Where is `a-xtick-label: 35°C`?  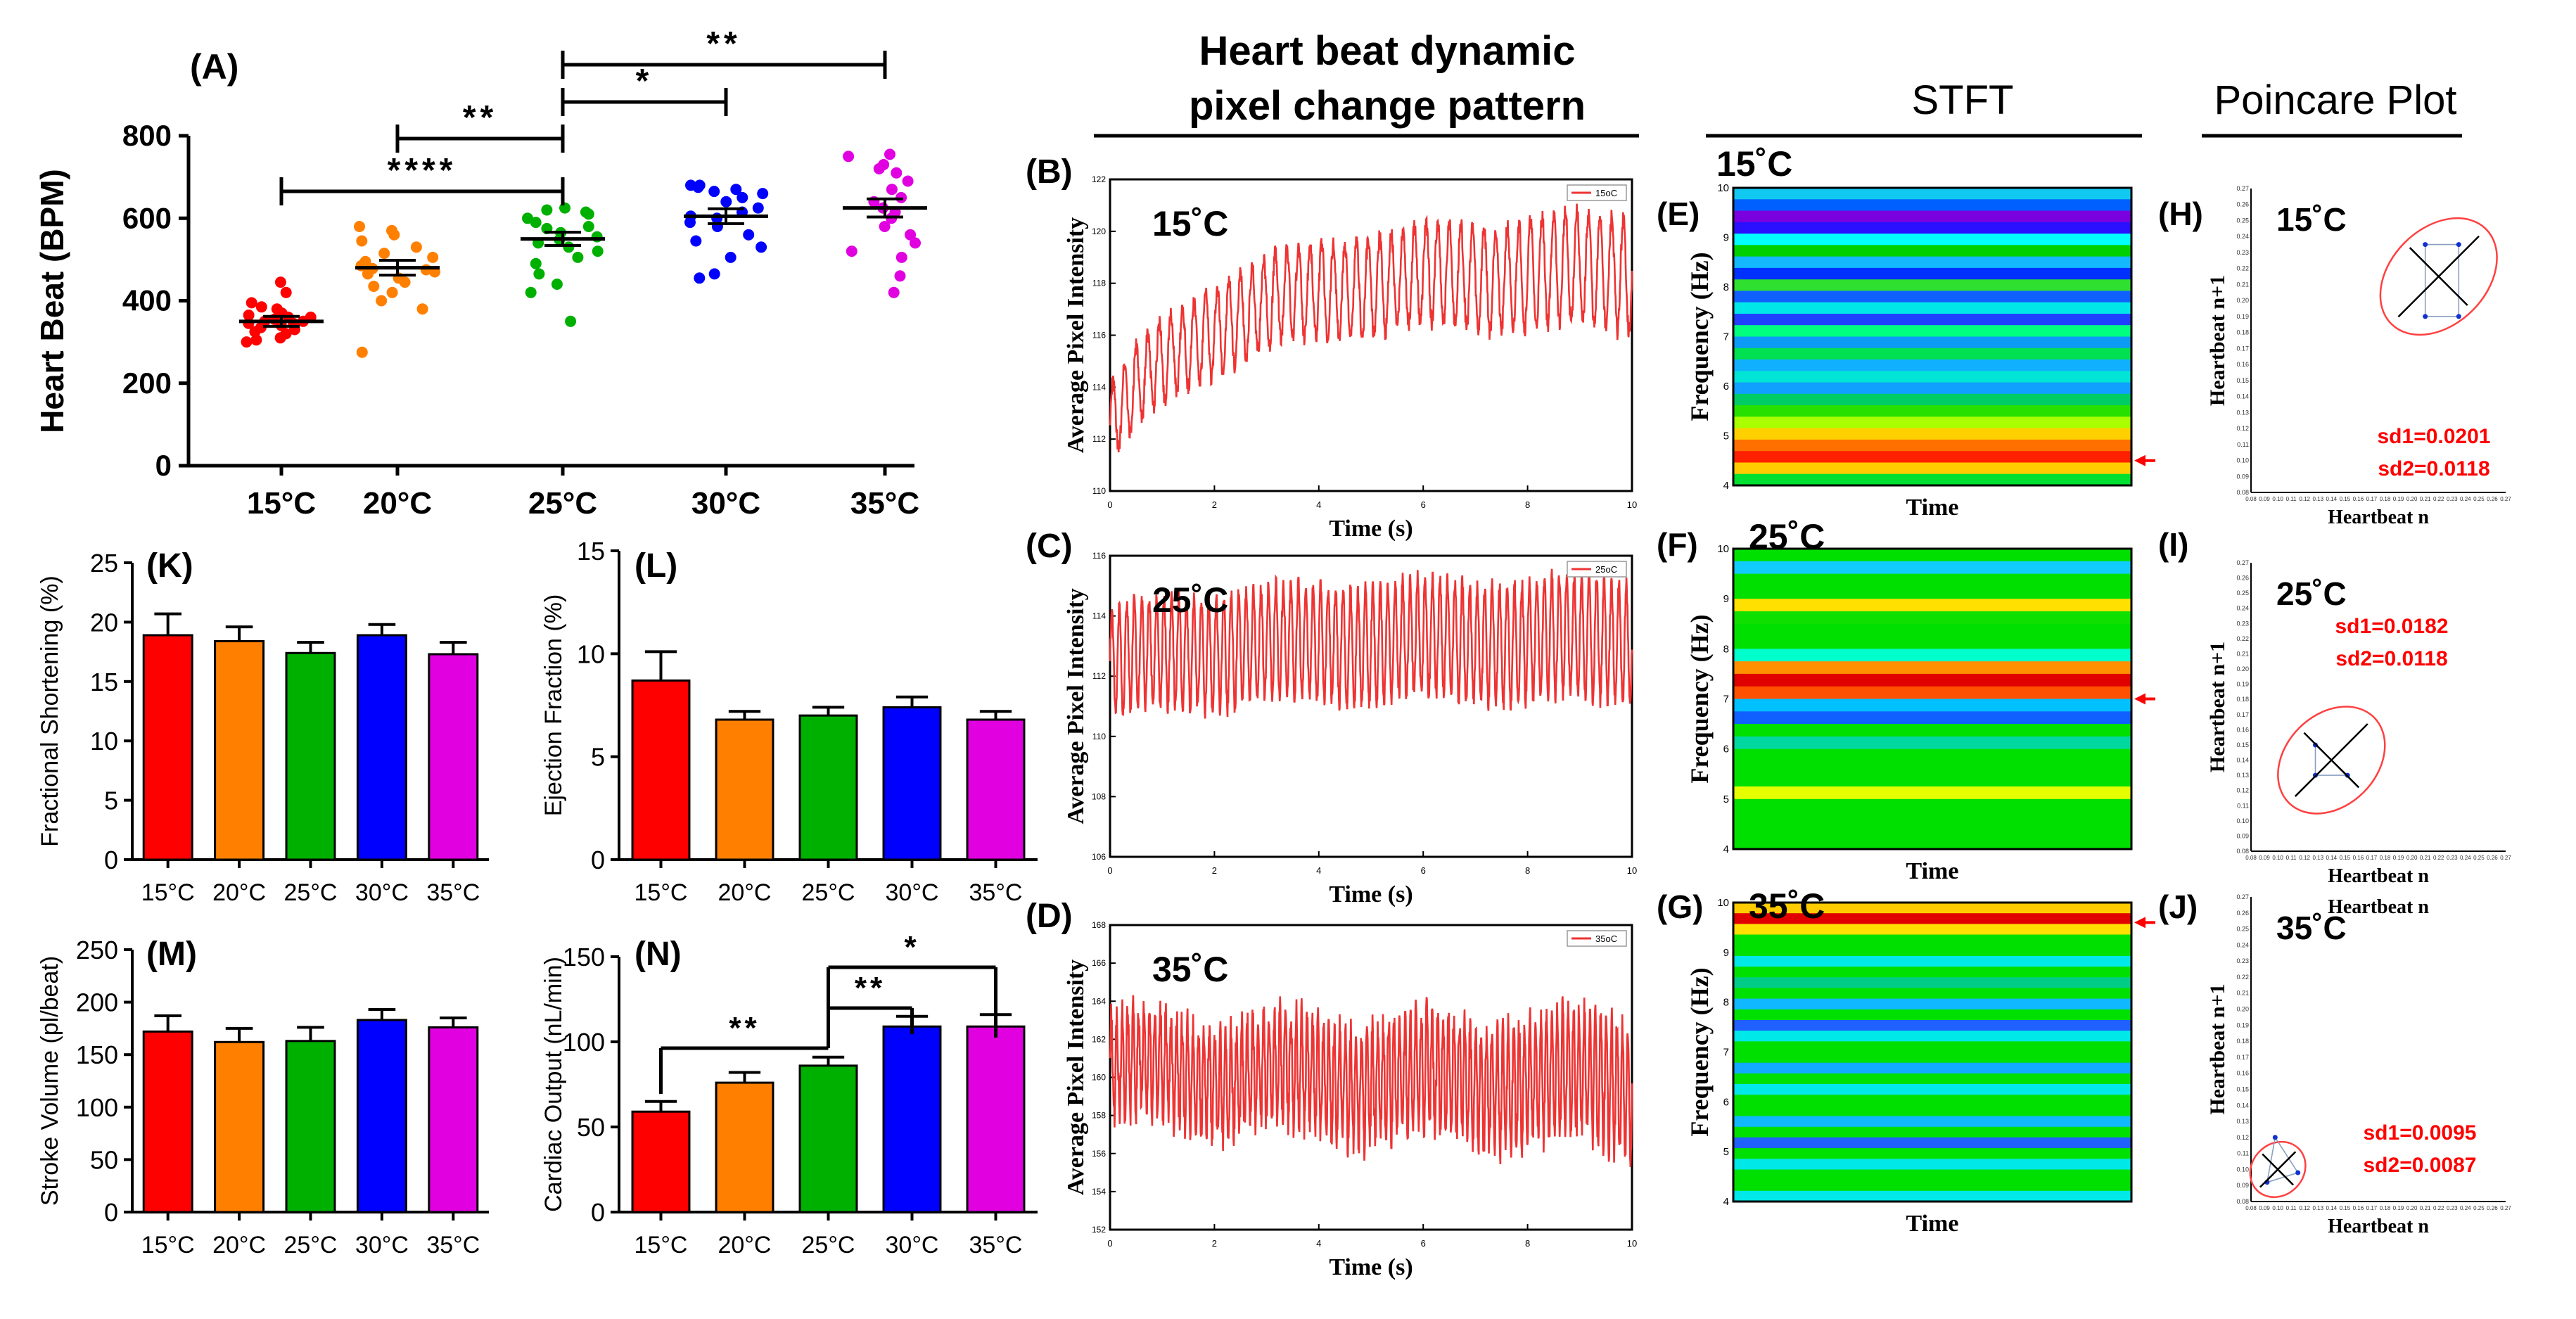
a-xtick-label: 35°C is located at coordinates (884, 503).